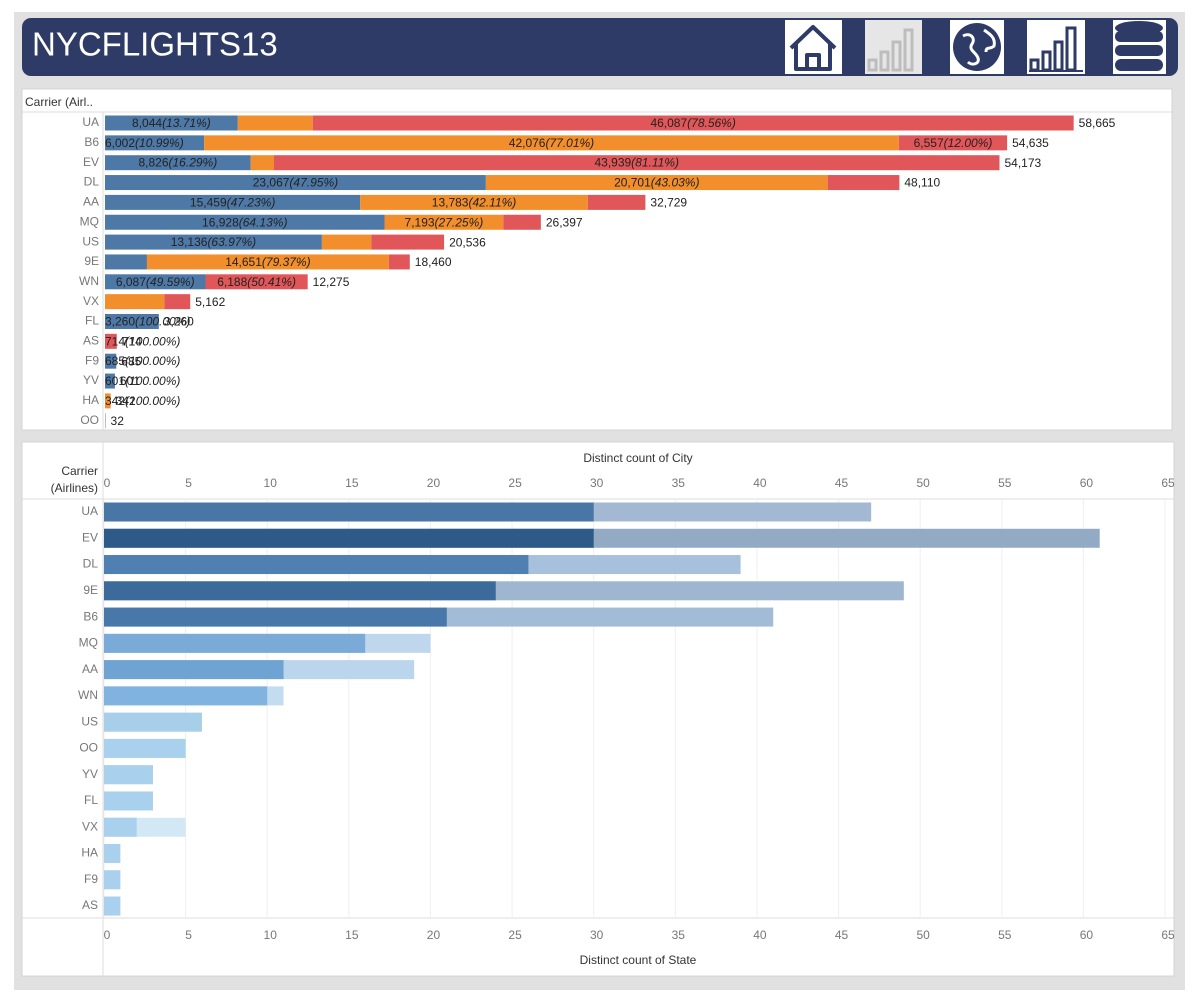 This screenshot has height=999, width=1199. I want to click on x-tick-label: 20, so click(434, 935).